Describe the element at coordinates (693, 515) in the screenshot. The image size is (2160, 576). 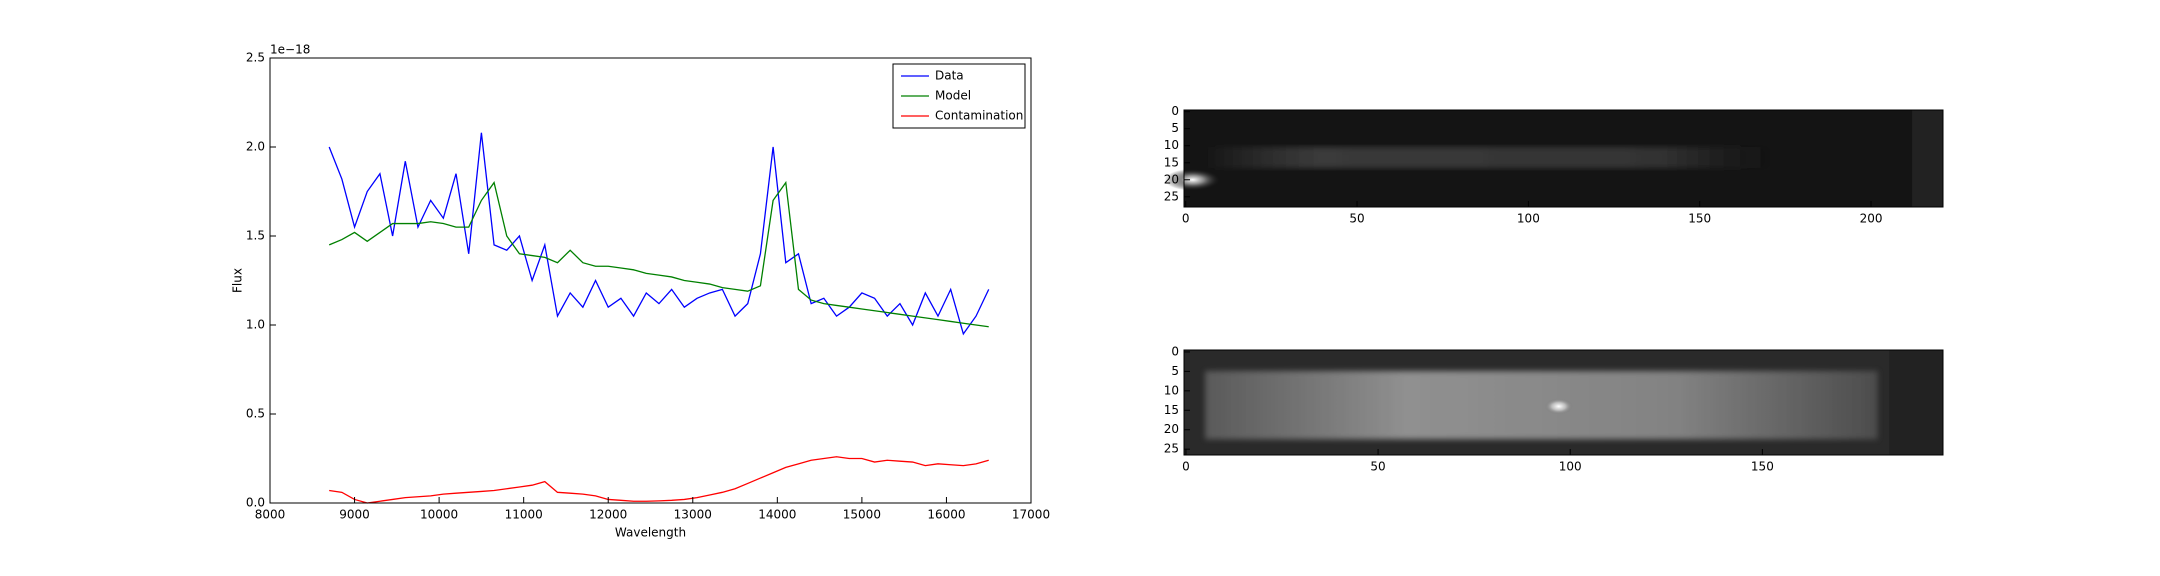
I see `x-tick-label: 13000` at that location.